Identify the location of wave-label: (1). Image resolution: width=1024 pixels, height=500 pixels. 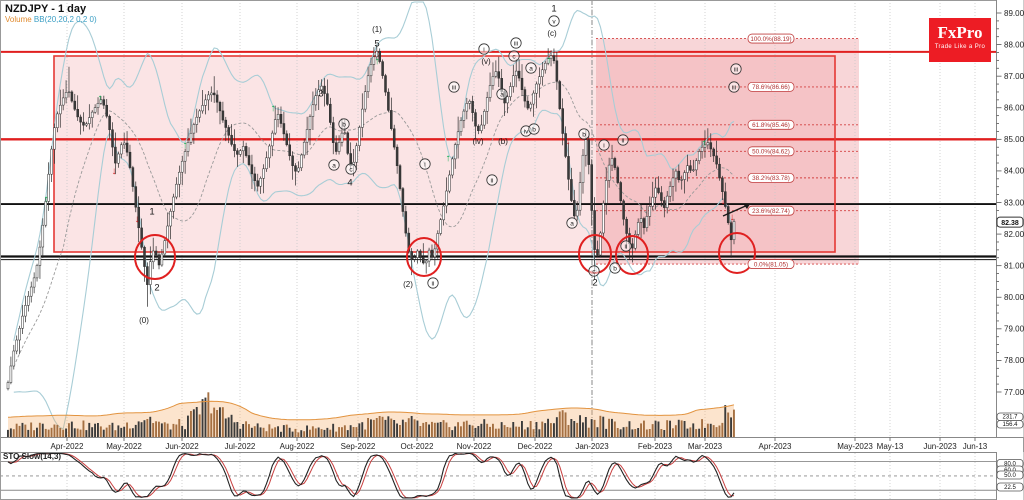
(377, 29).